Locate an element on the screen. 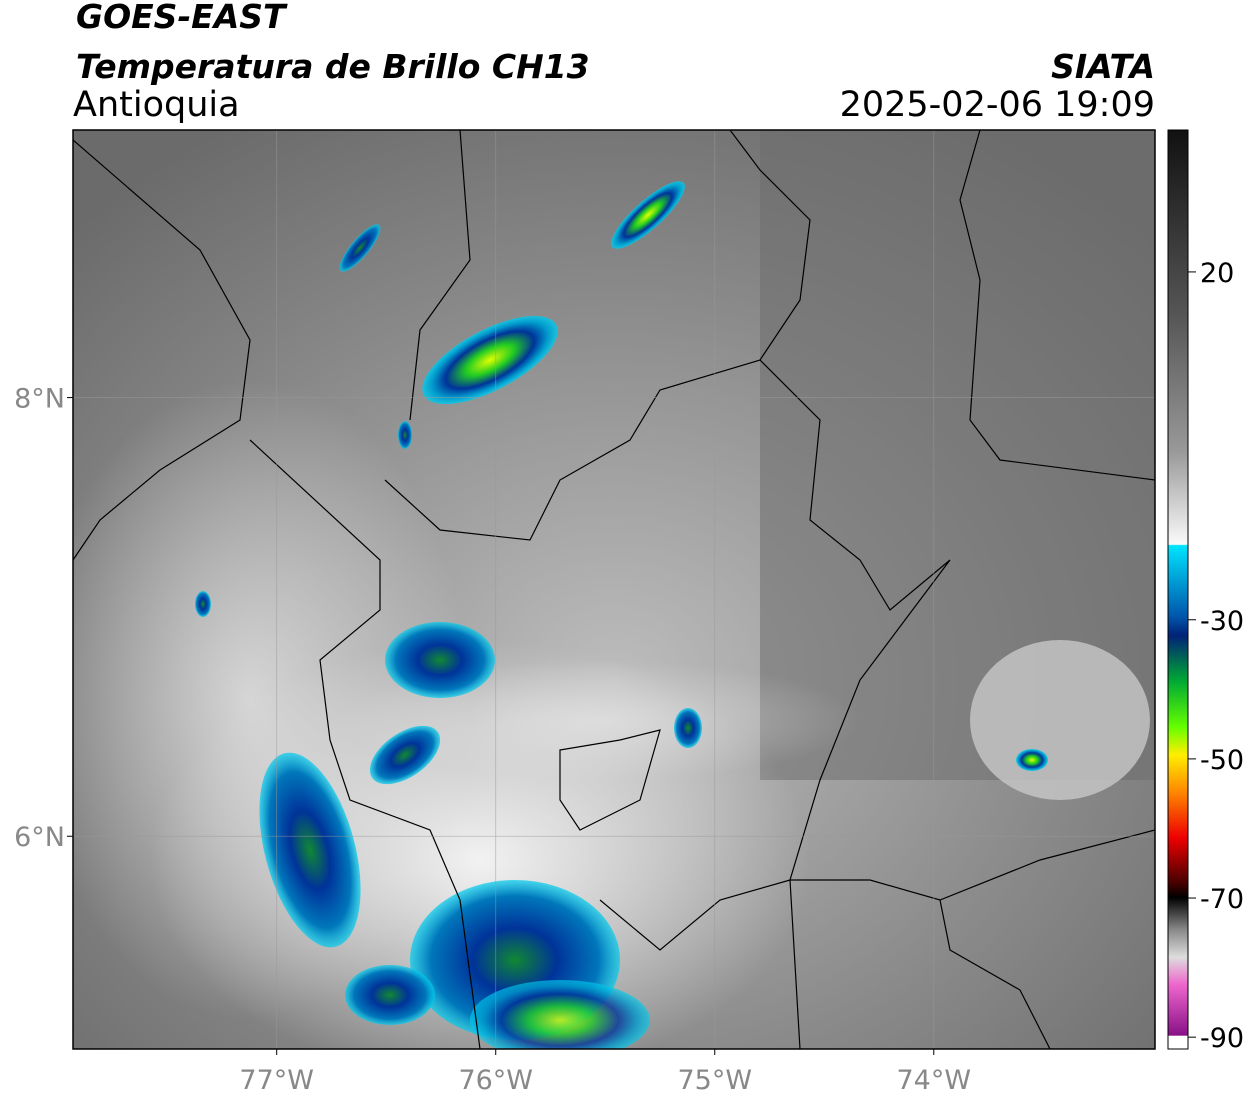  colorbar-tick-label: -70 is located at coordinates (1222, 899).